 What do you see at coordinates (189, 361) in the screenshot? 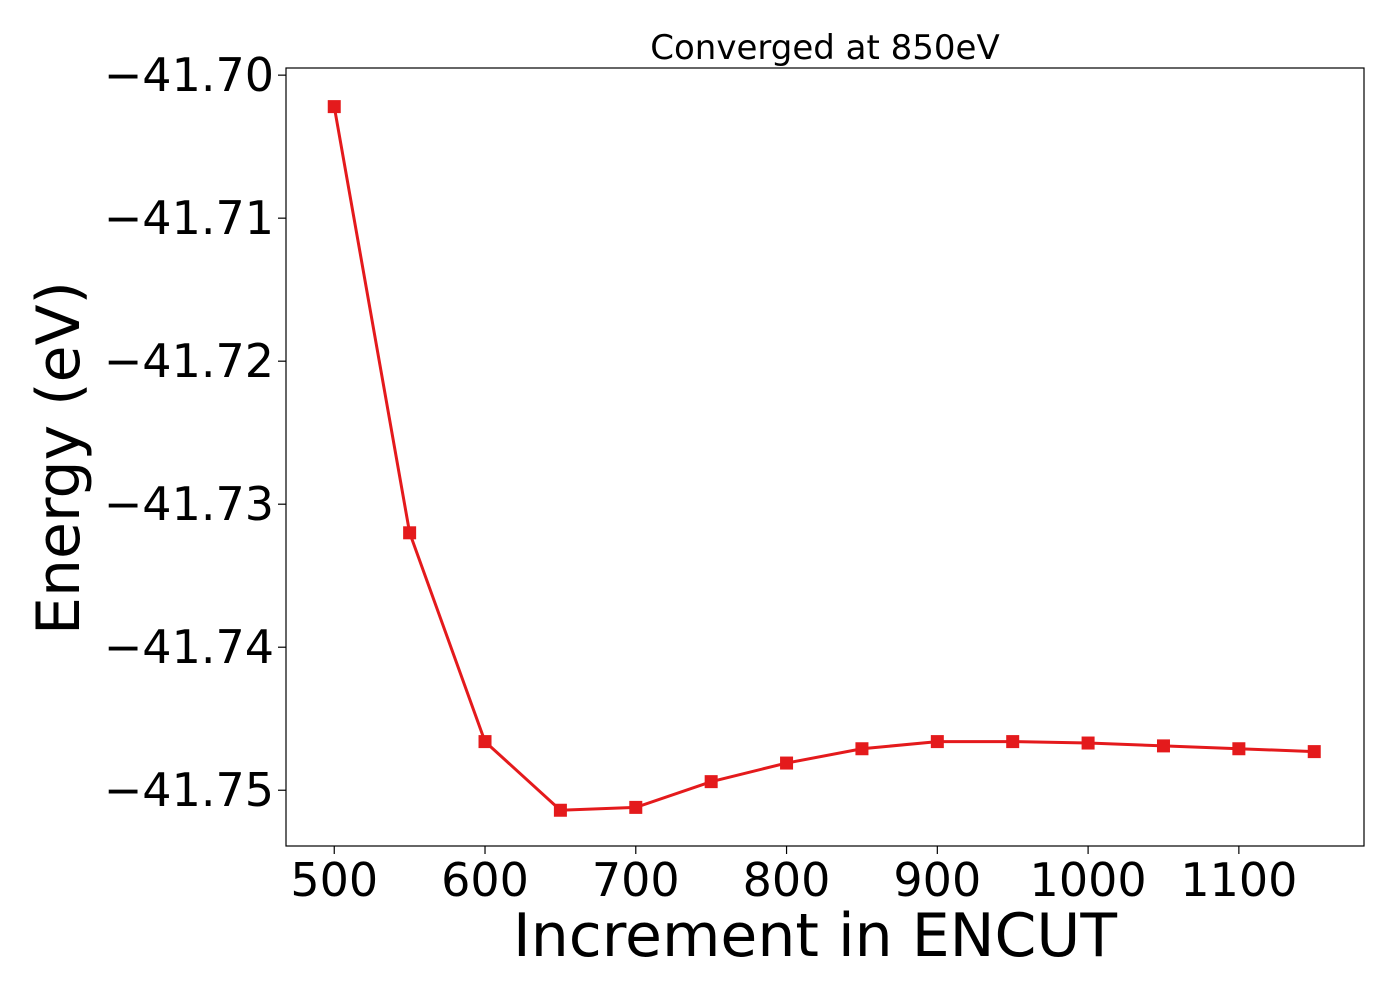
I see `y-tick-label: −41.72` at bounding box center [189, 361].